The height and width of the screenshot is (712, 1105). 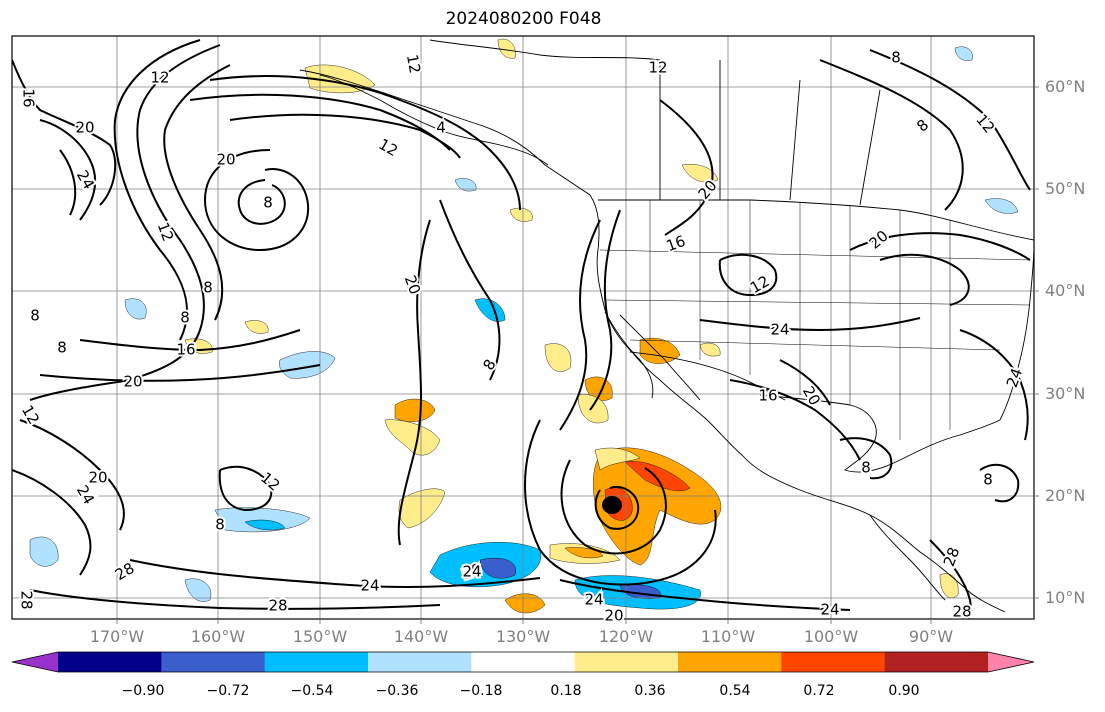 What do you see at coordinates (994, 385) in the screenshot?
I see `contour-24-east` at bounding box center [994, 385].